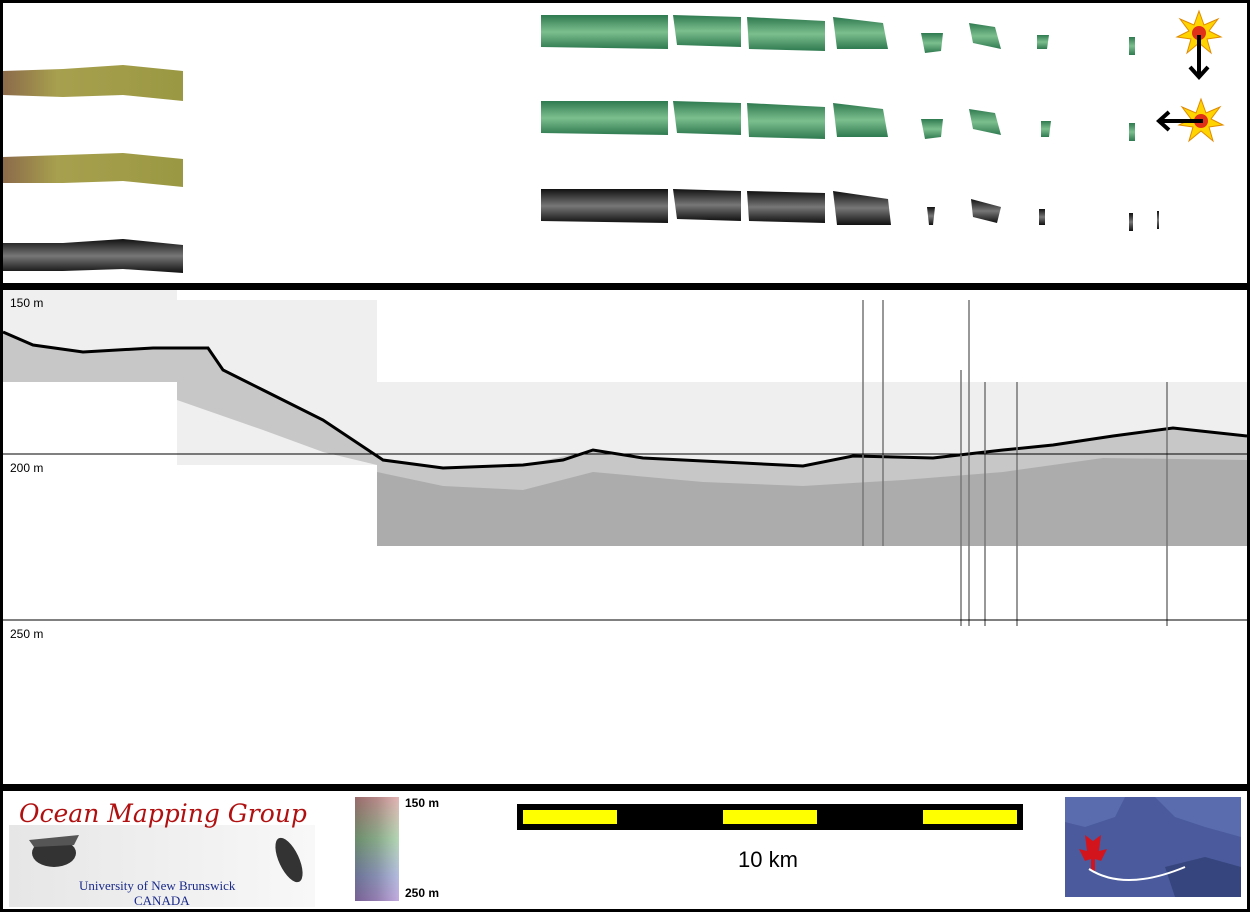 The width and height of the screenshot is (1250, 912). I want to click on sub-bottom-texture-deep, so click(812, 502).